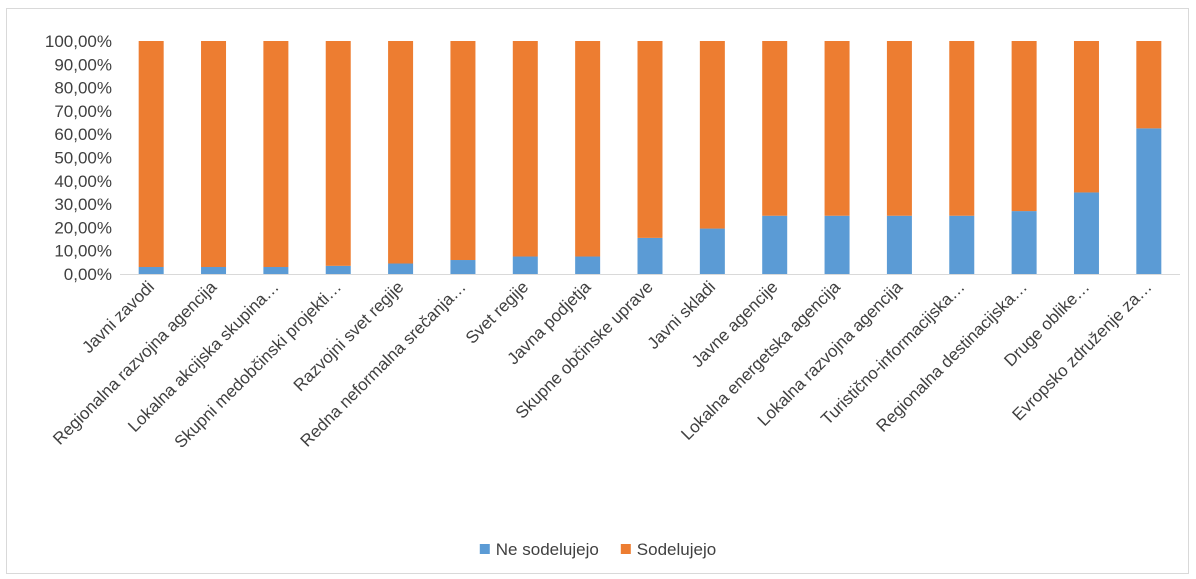  Describe the element at coordinates (83, 251) in the screenshot. I see `y-tick-label: 10,00%` at that location.